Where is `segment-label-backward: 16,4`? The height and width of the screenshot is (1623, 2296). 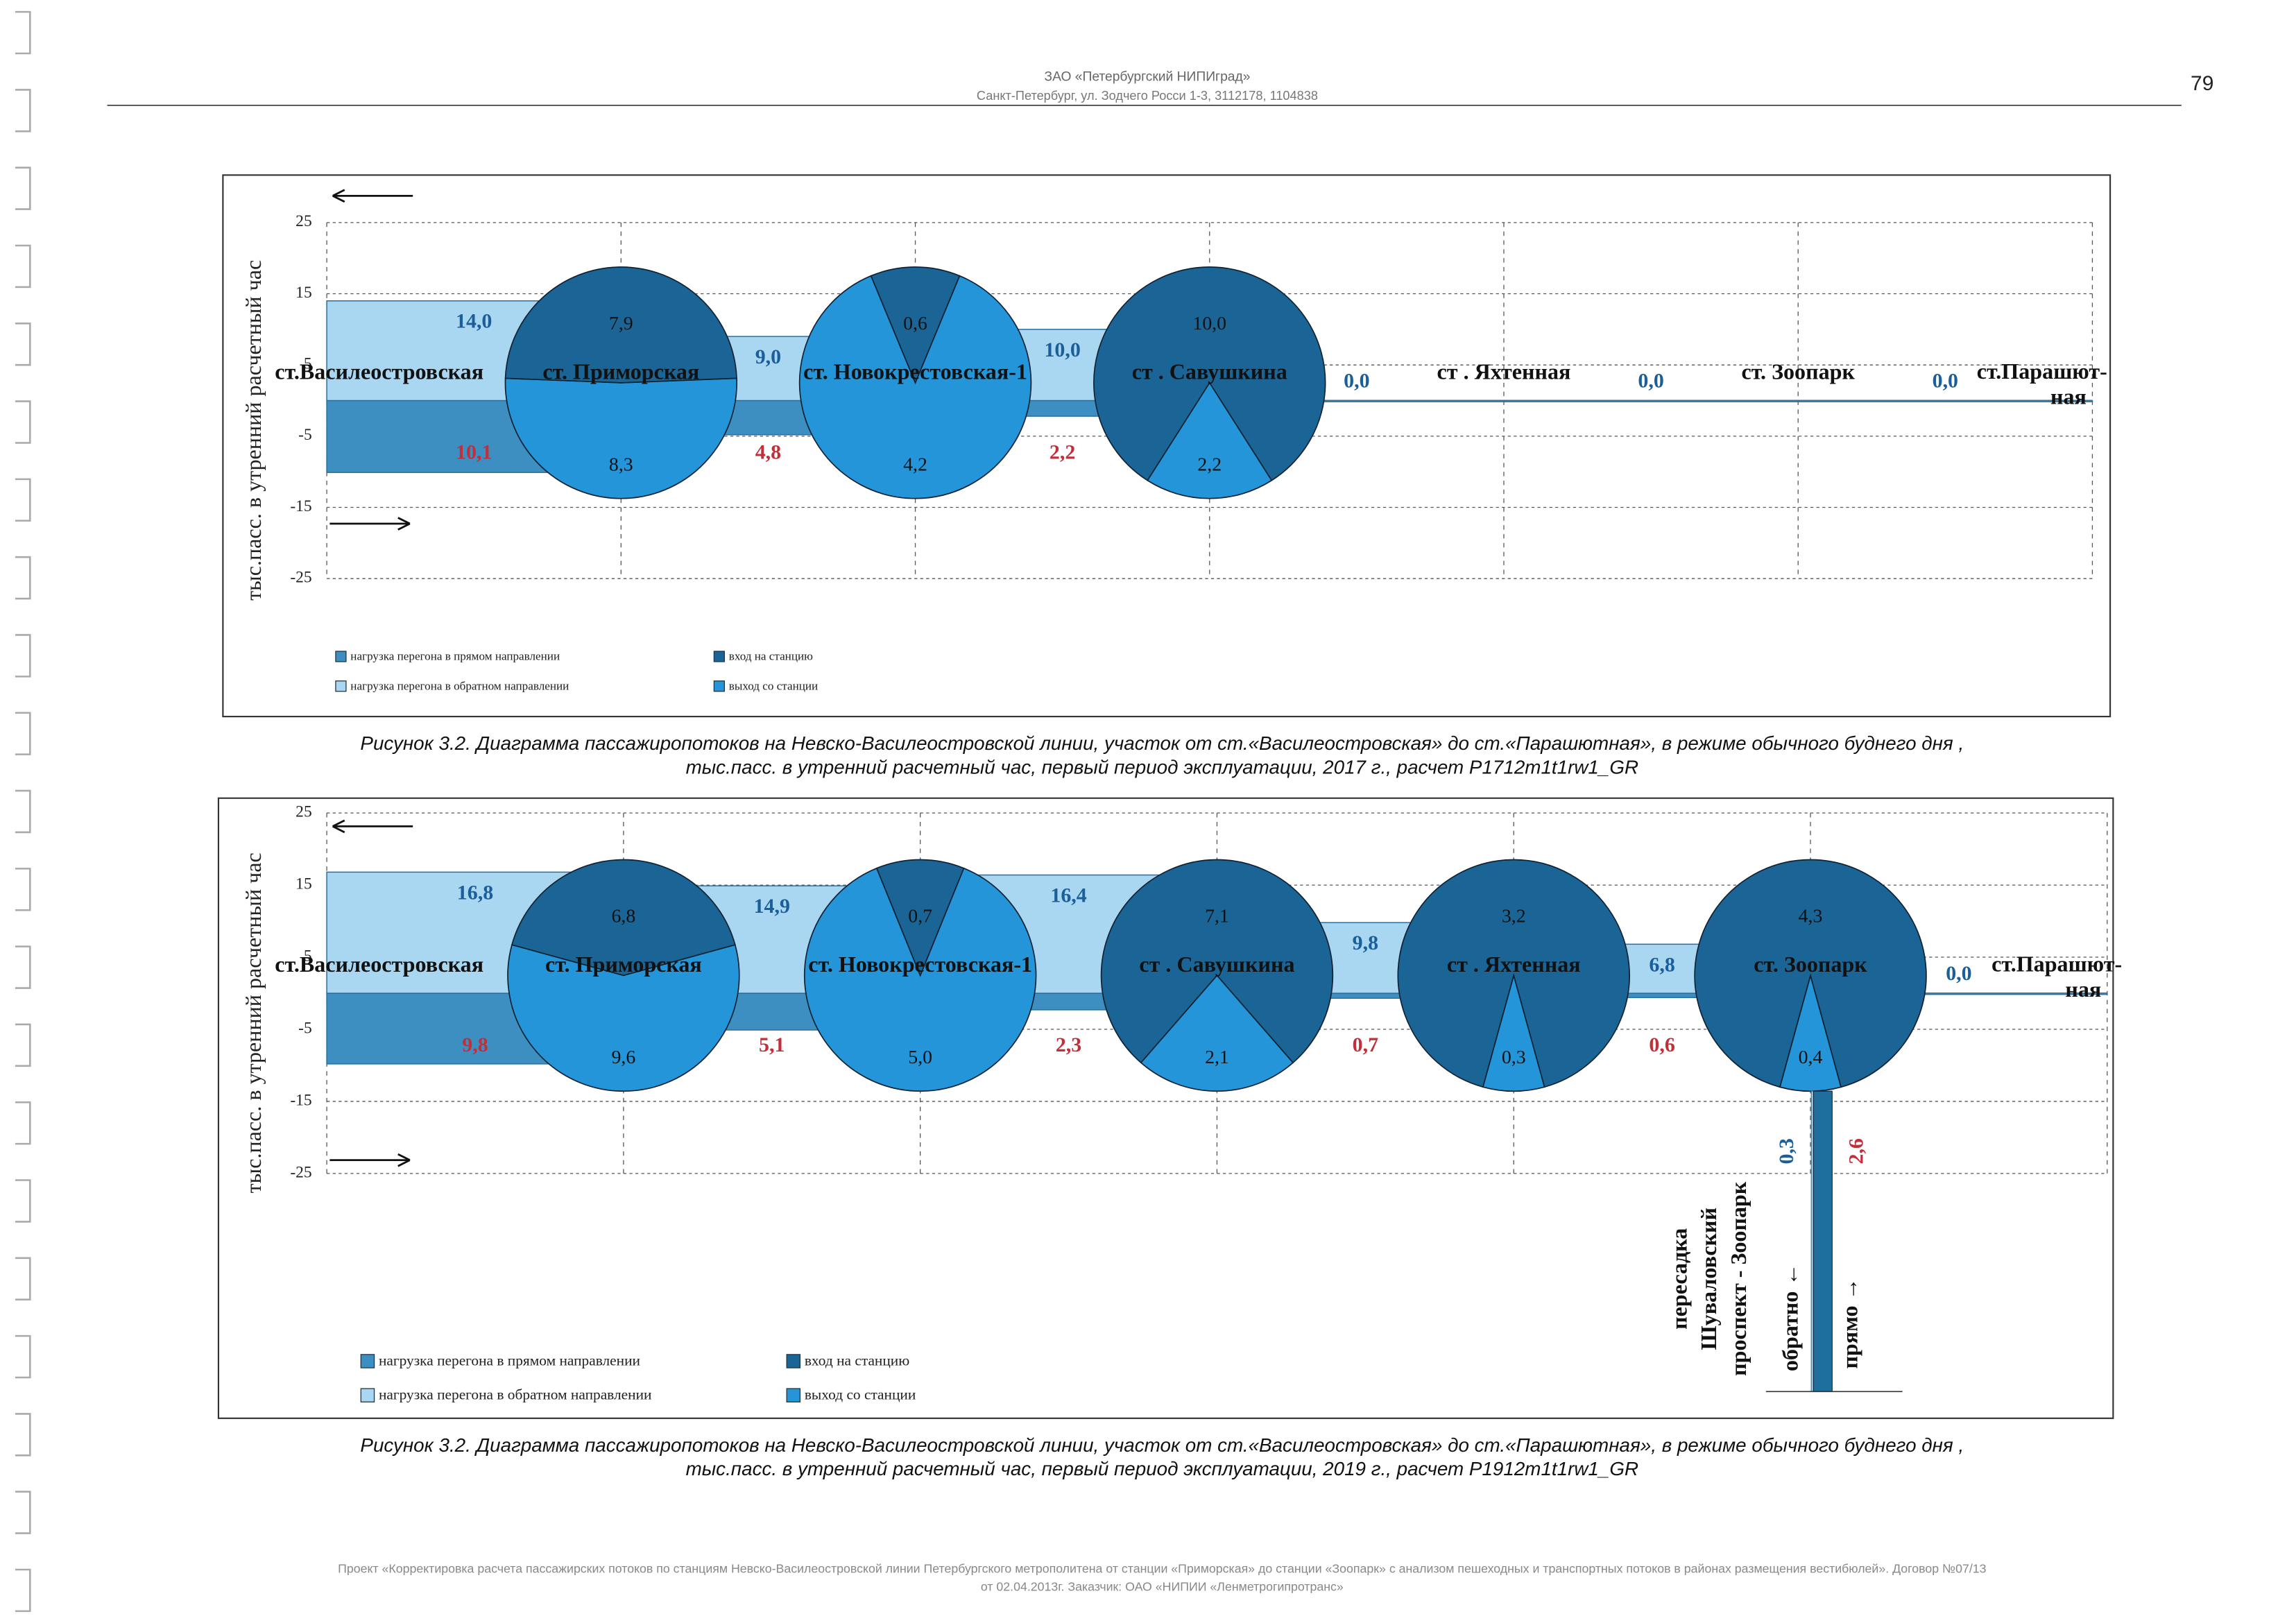 segment-label-backward: 16,4 is located at coordinates (1068, 895).